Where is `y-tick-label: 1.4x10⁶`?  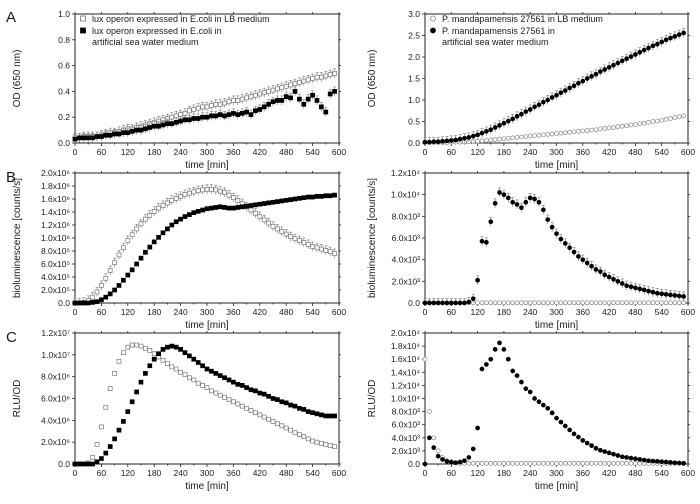
y-tick-label: 1.4x10⁶ is located at coordinates (55, 212).